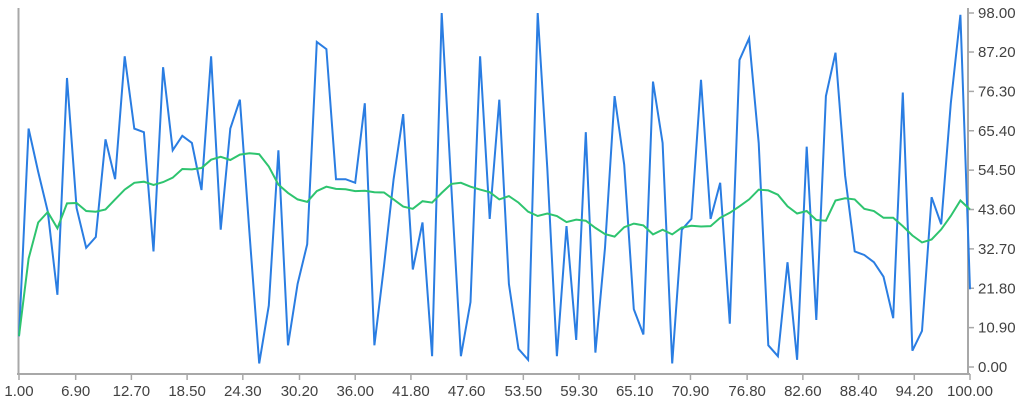 The height and width of the screenshot is (400, 1024). What do you see at coordinates (691, 391) in the screenshot?
I see `x-tick-label: 70.90` at bounding box center [691, 391].